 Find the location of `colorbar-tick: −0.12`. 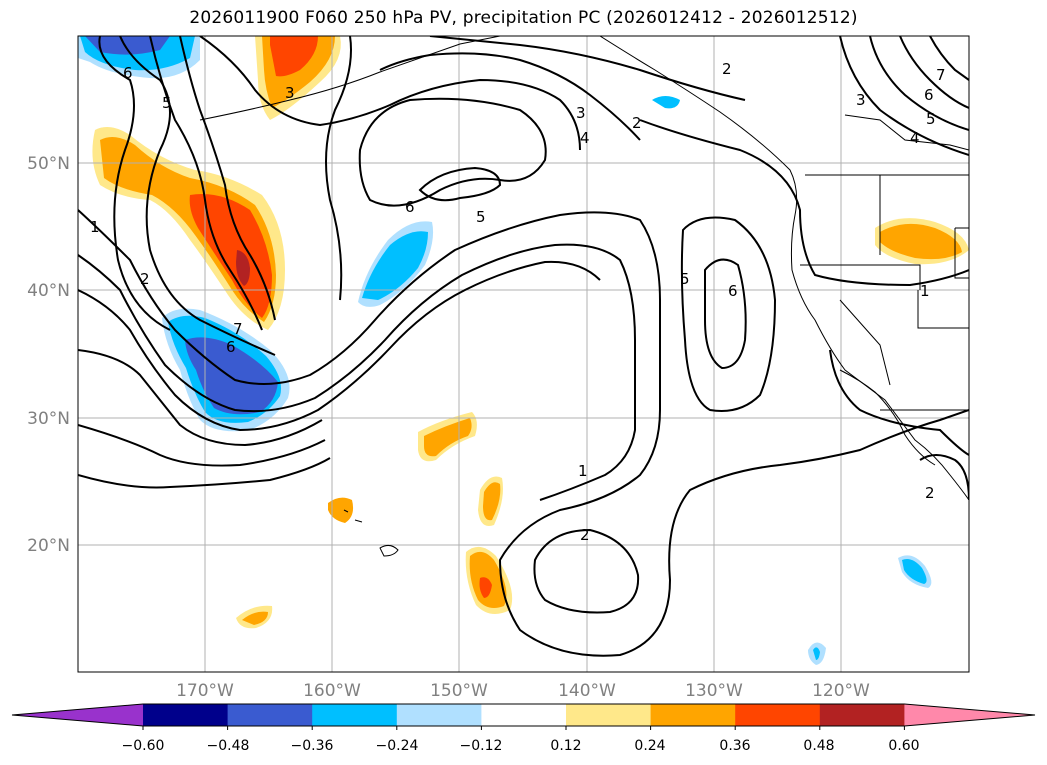

colorbar-tick: −0.12 is located at coordinates (481, 746).